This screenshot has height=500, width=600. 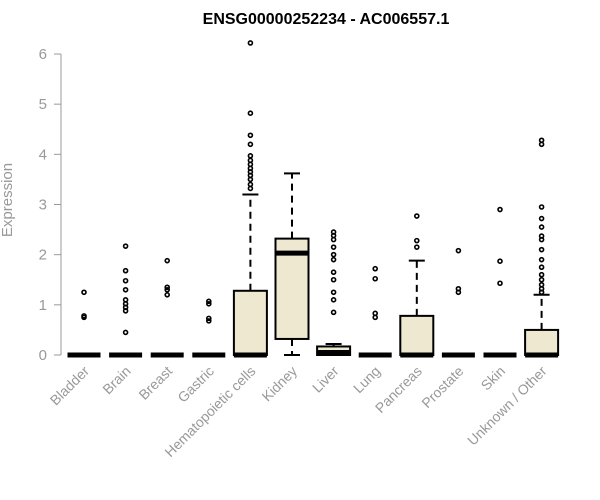 I want to click on x-tick-label: Prostate, so click(x=442, y=387).